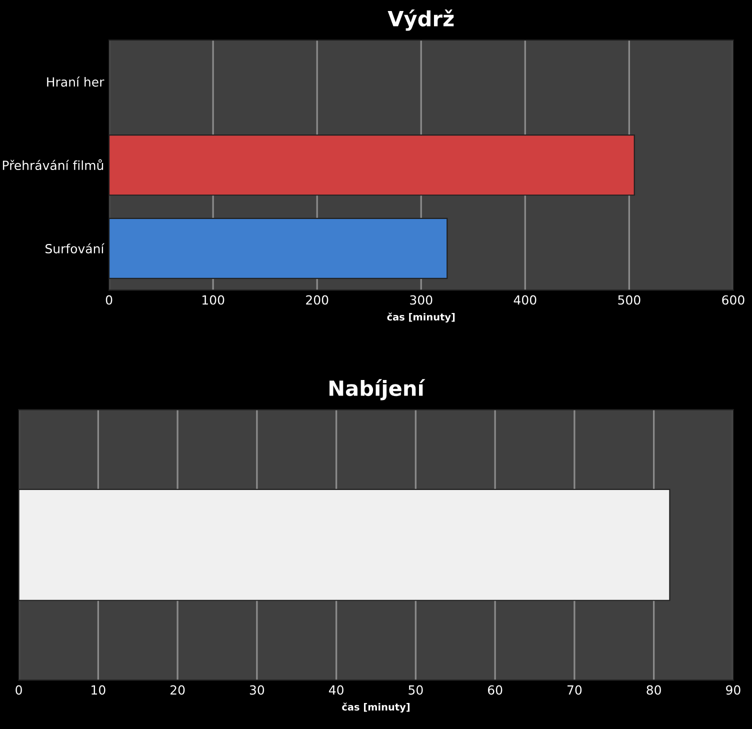  Describe the element at coordinates (75, 81) in the screenshot. I see `y-tick-label: Hraní her` at that location.